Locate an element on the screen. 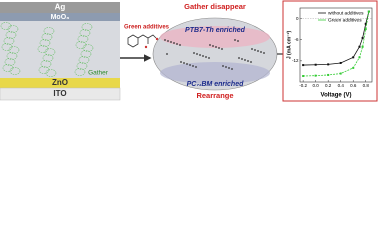  x-tick-label: 0.8 is located at coordinates (366, 85).